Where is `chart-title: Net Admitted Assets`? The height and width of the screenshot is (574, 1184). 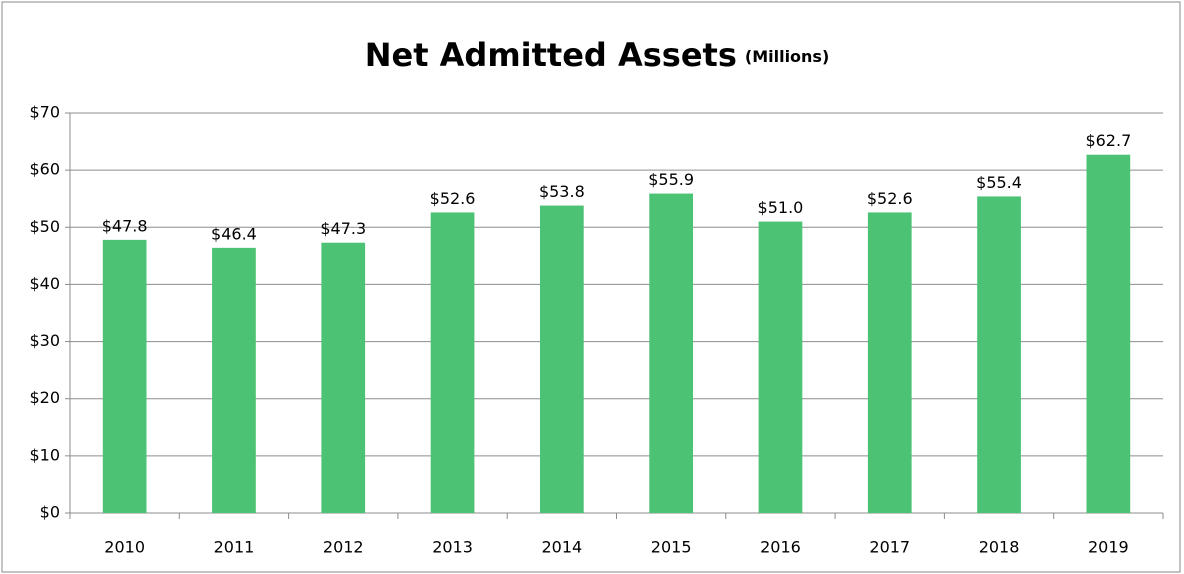 chart-title: Net Admitted Assets is located at coordinates (551, 55).